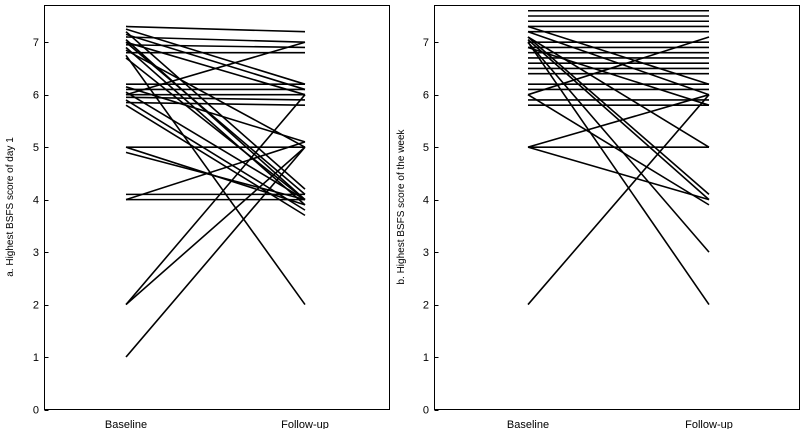 This screenshot has width=800, height=429. I want to click on panel-b-y-tick-label-6: 6, so click(426, 96).